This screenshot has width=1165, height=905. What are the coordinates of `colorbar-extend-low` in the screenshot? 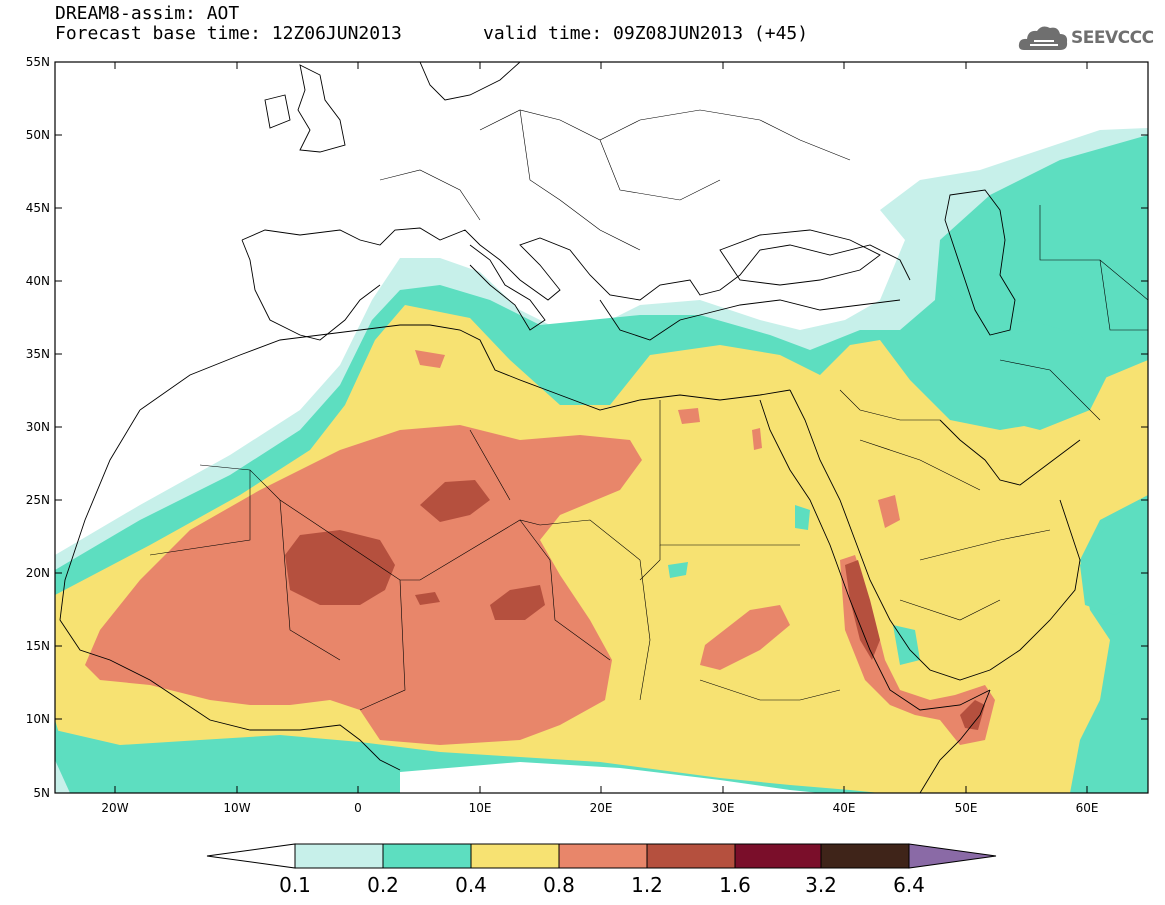 It's located at (251, 856).